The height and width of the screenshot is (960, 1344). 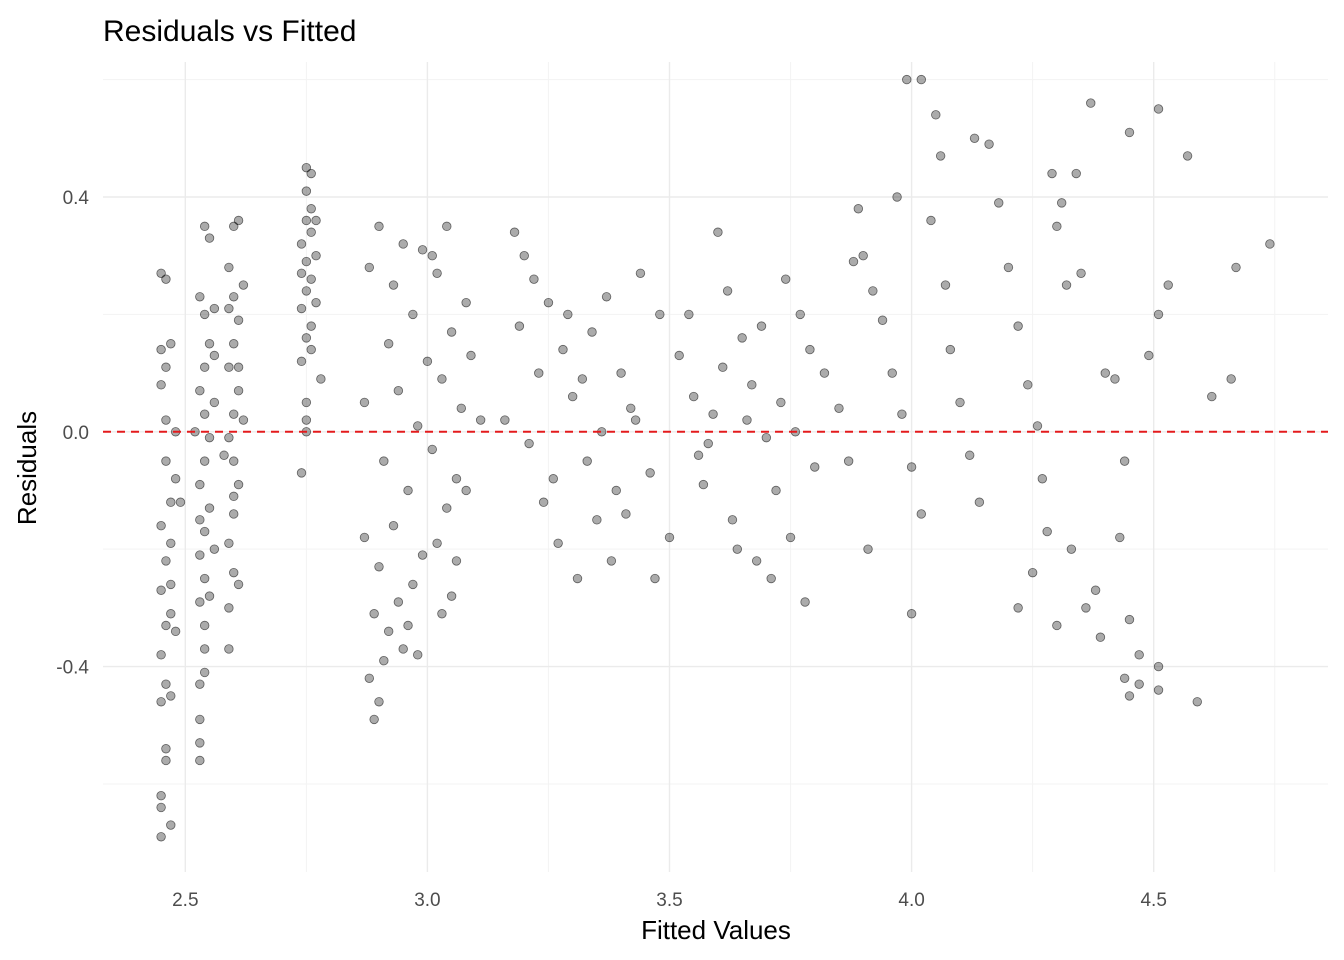 I want to click on x-tick-label: 3.0, so click(x=427, y=900).